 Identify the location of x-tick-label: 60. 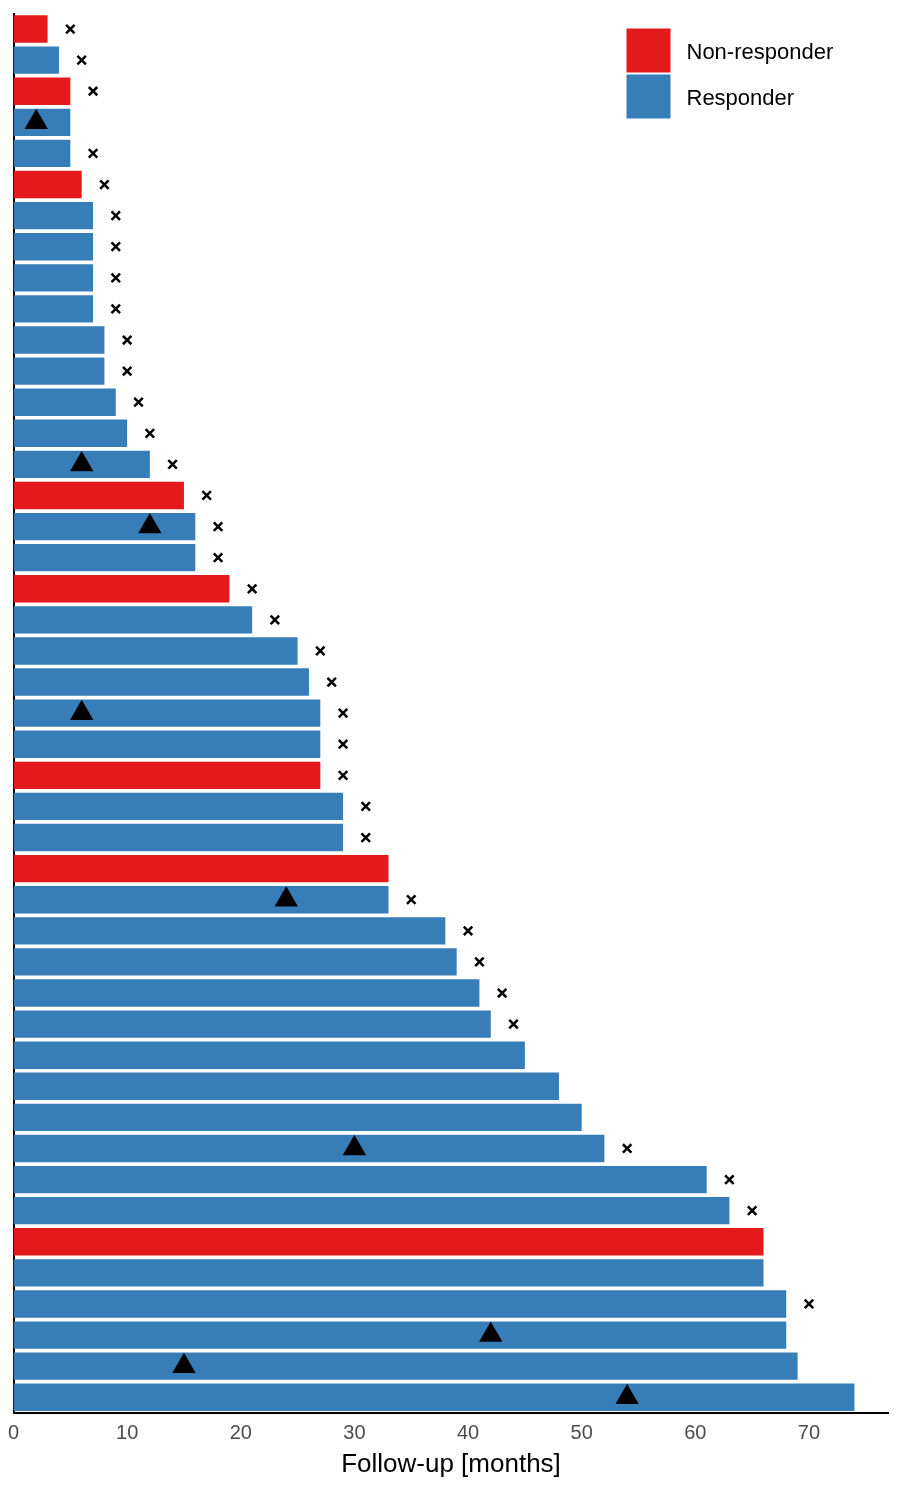
(695, 1432).